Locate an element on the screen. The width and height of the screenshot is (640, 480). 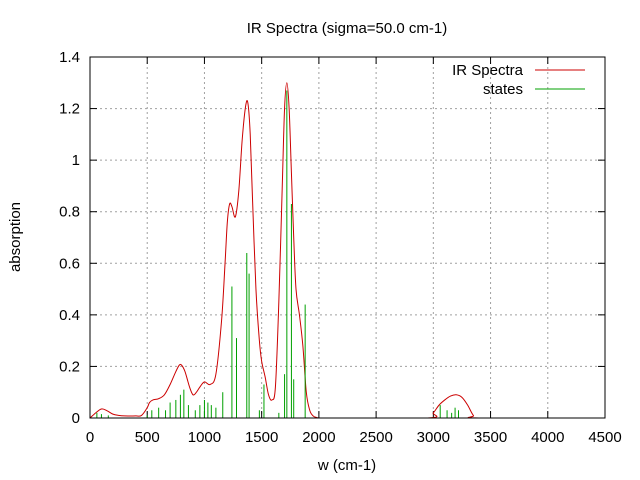
y-tick-label: 0.6 is located at coordinates (69, 263).